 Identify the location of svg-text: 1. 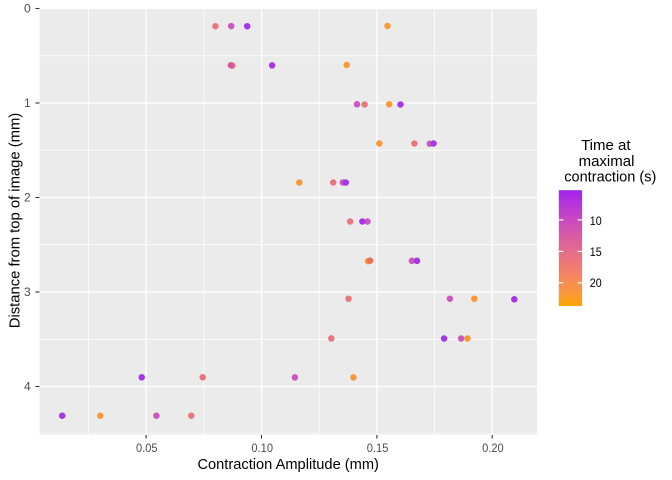
(27, 103).